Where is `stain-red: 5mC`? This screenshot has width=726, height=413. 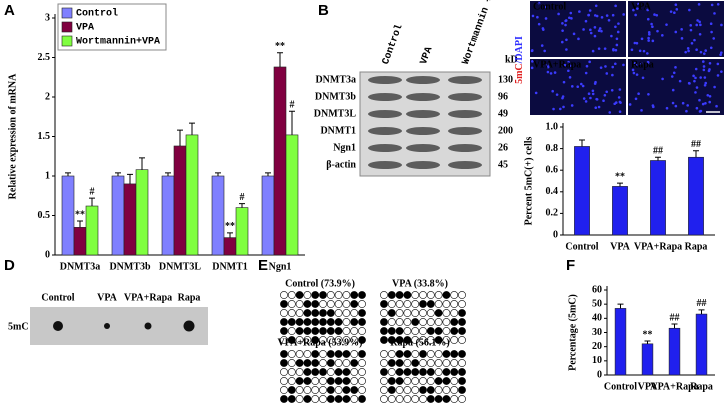
stain-red: 5mC is located at coordinates (519, 73).